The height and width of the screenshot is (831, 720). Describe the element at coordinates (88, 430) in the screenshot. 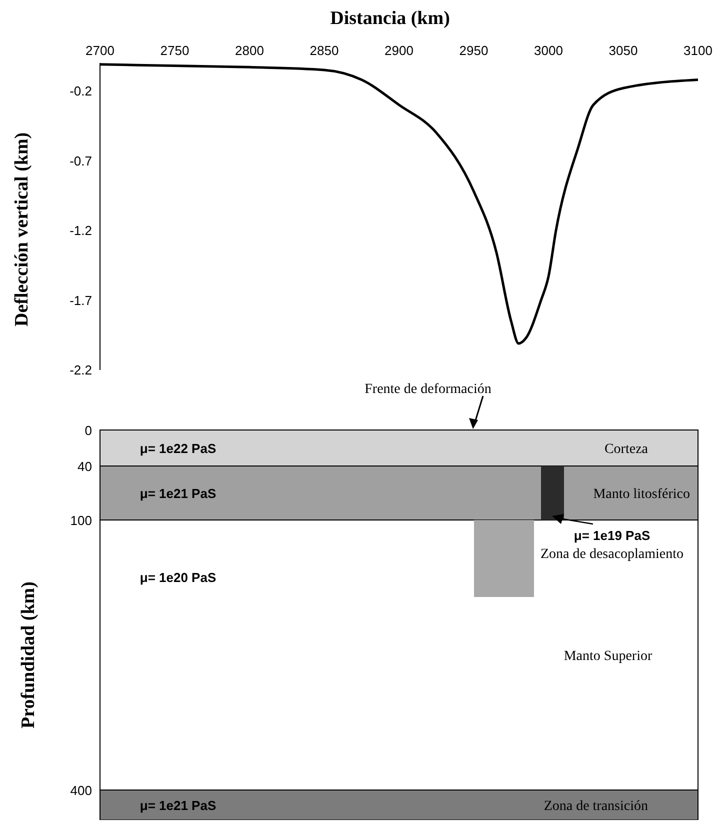

I see `text: 0` at that location.